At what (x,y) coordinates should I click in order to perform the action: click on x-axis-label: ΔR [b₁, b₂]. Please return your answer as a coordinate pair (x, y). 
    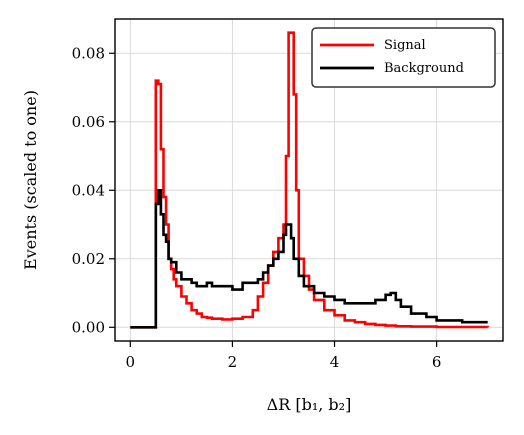
    Looking at the image, I should click on (309, 404).